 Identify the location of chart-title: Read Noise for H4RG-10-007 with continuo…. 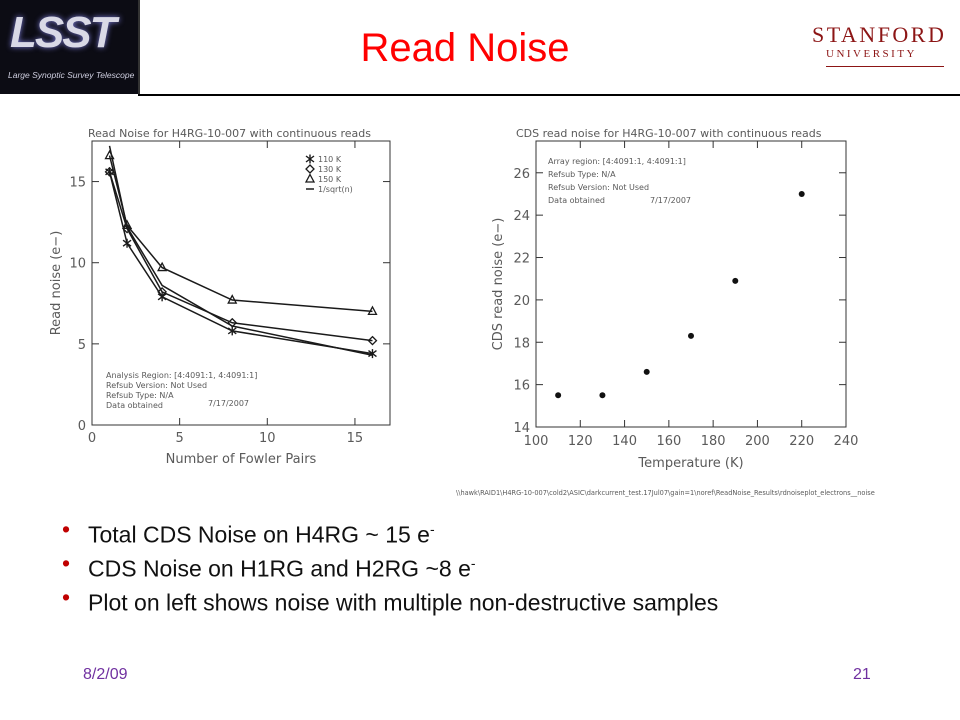
(229, 133).